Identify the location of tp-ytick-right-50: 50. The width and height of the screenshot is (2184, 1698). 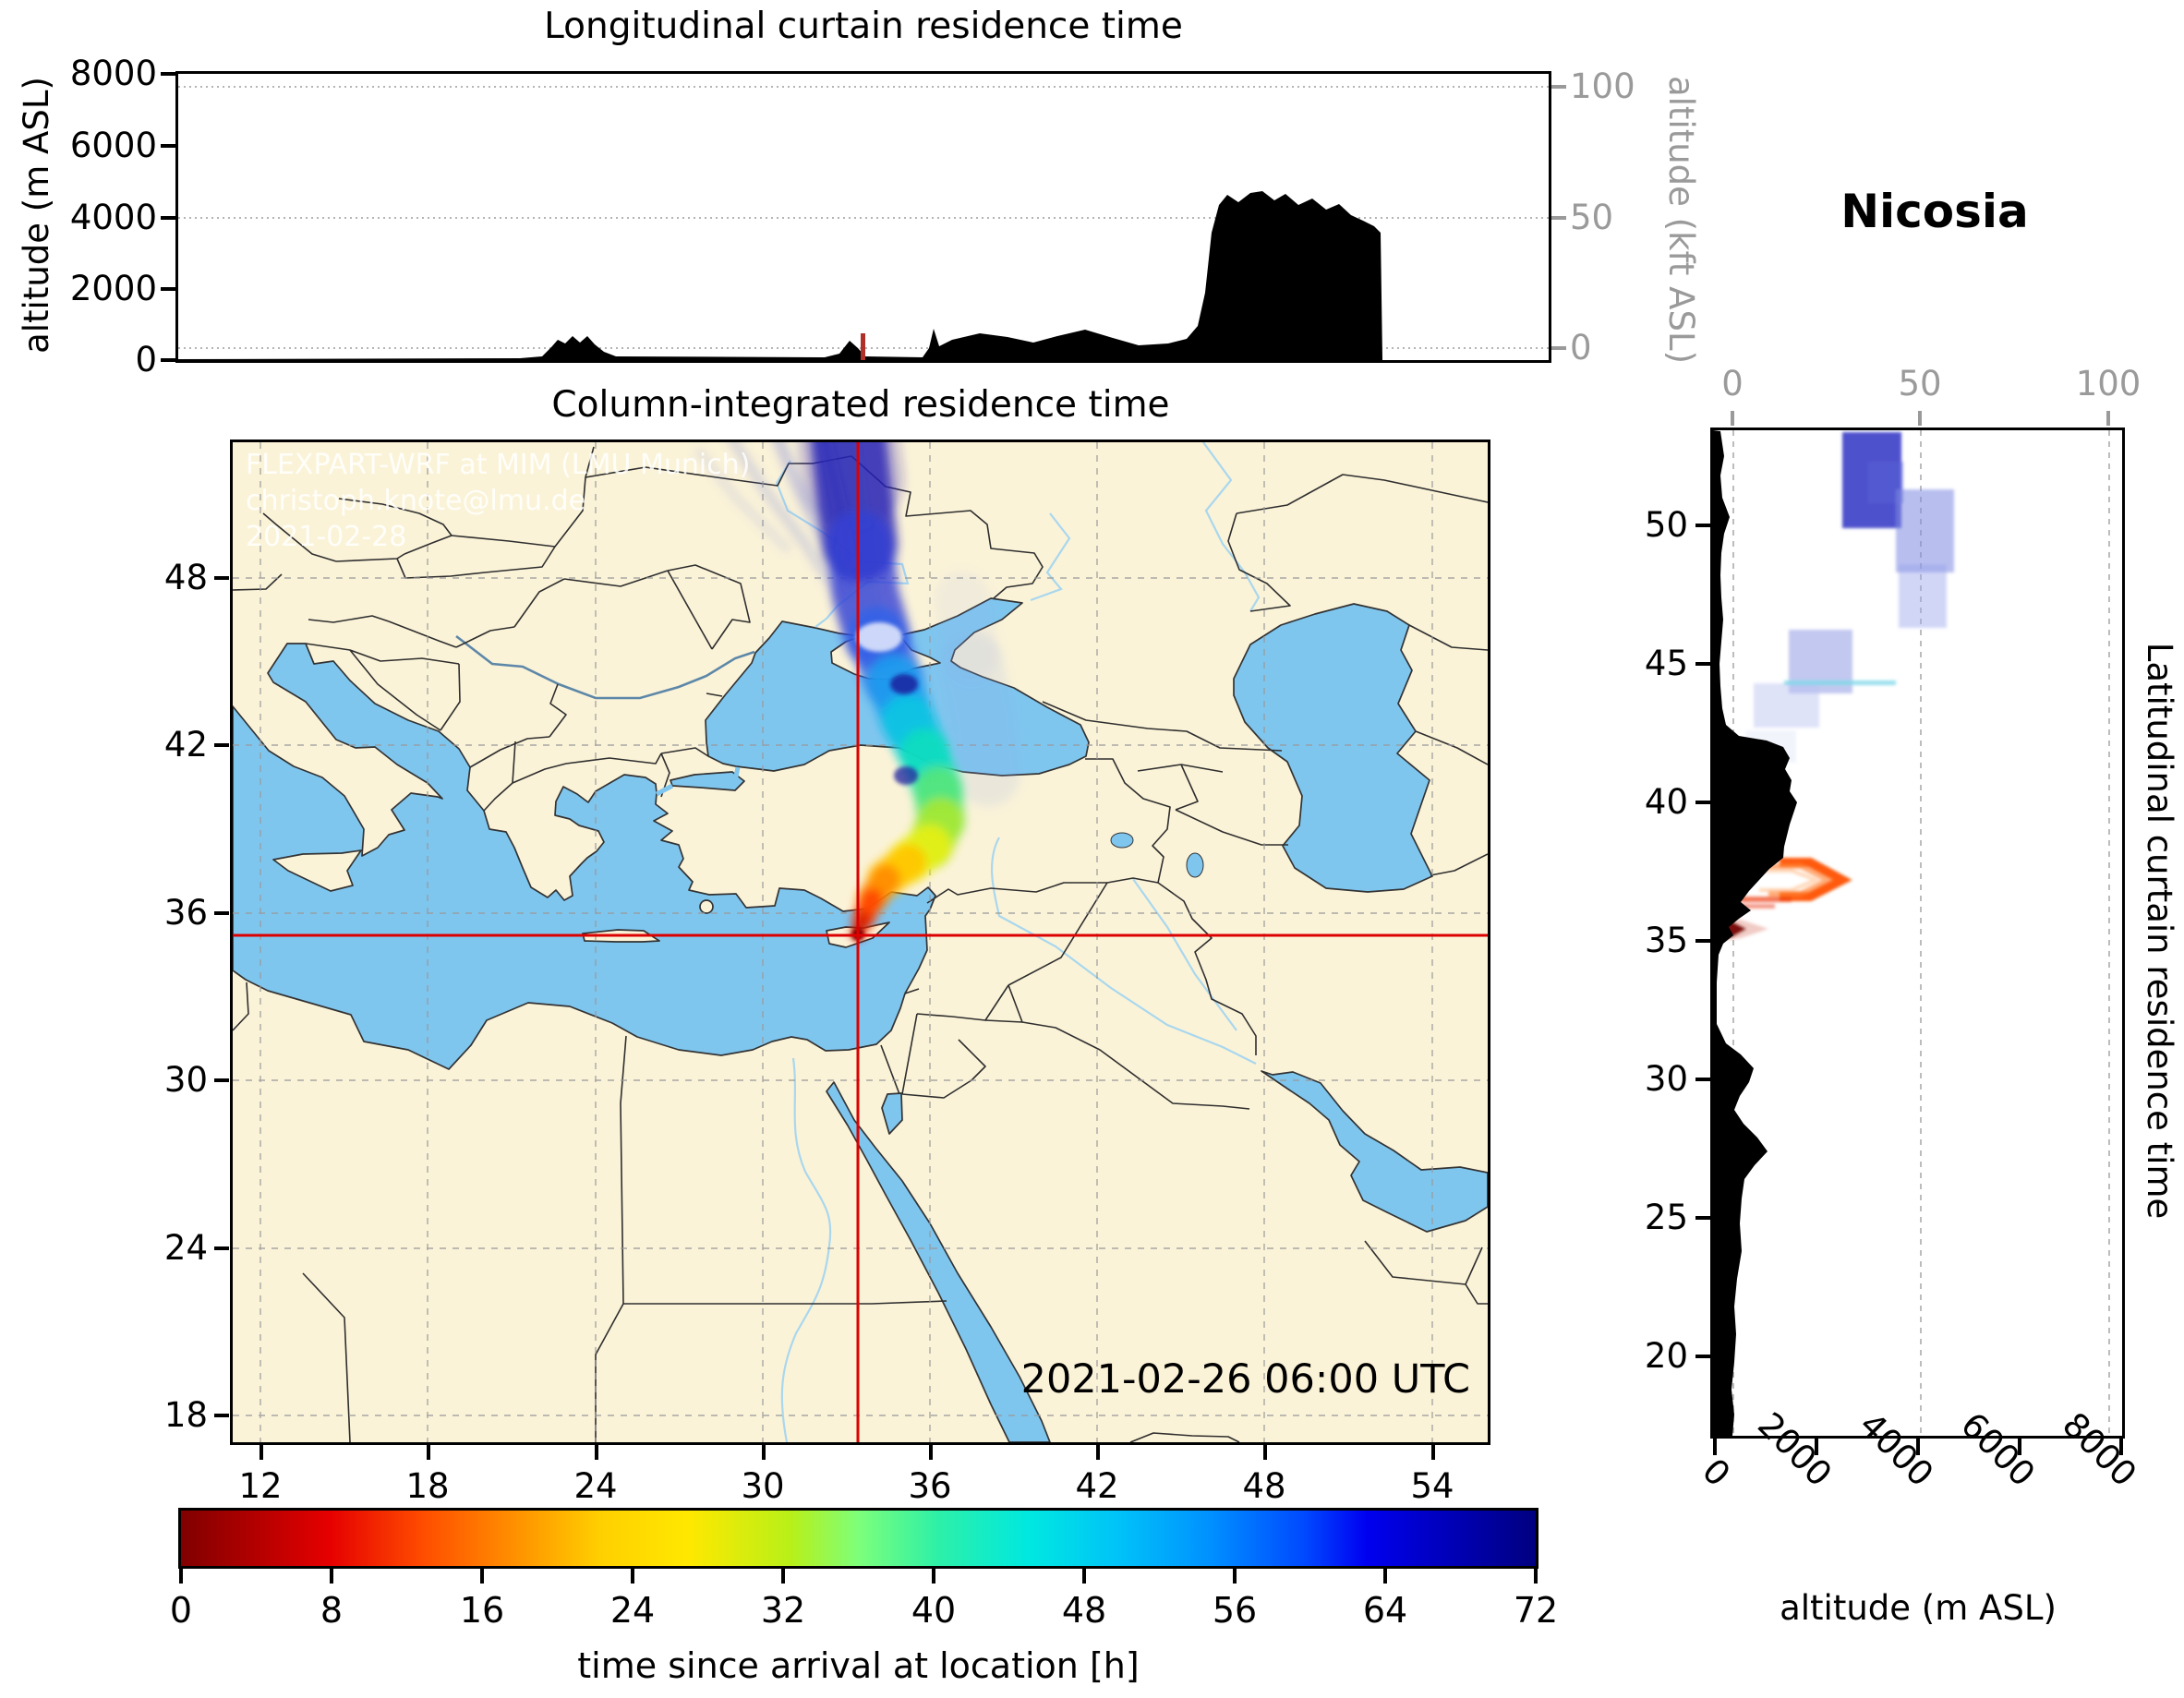
(1592, 217).